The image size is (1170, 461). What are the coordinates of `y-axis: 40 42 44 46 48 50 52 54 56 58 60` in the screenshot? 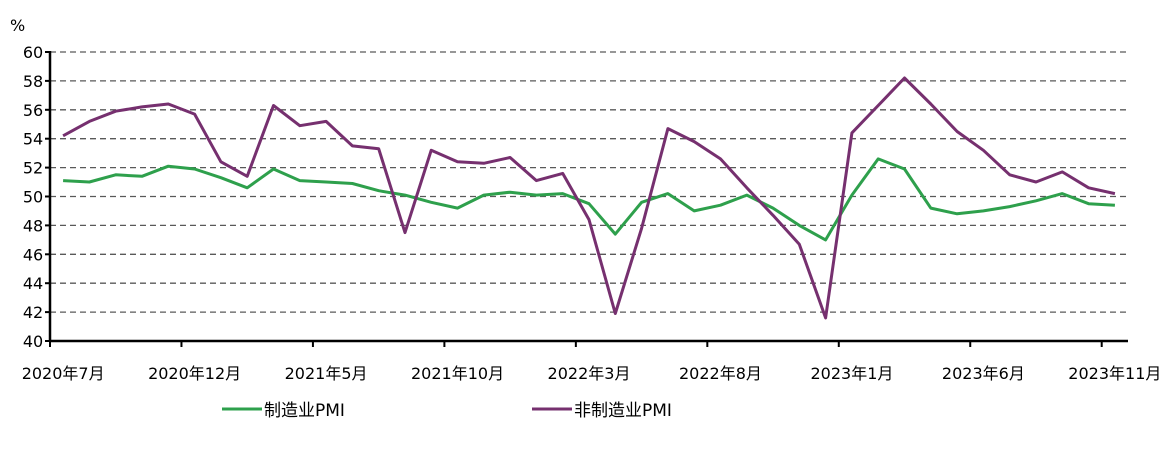 It's located at (37, 197).